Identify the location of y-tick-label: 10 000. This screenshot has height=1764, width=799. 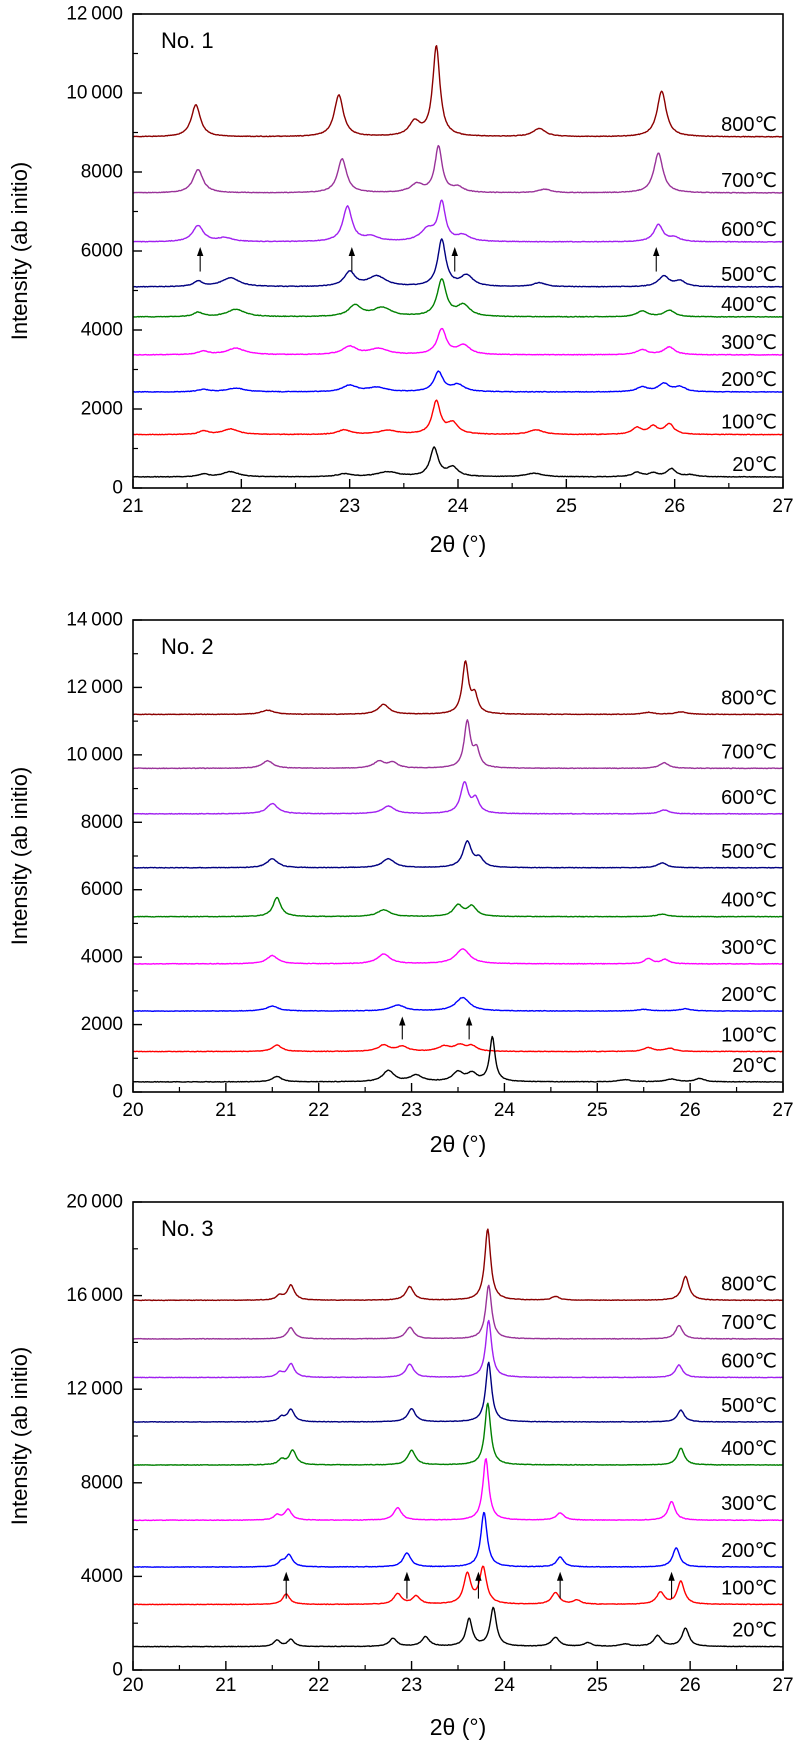
(94, 93).